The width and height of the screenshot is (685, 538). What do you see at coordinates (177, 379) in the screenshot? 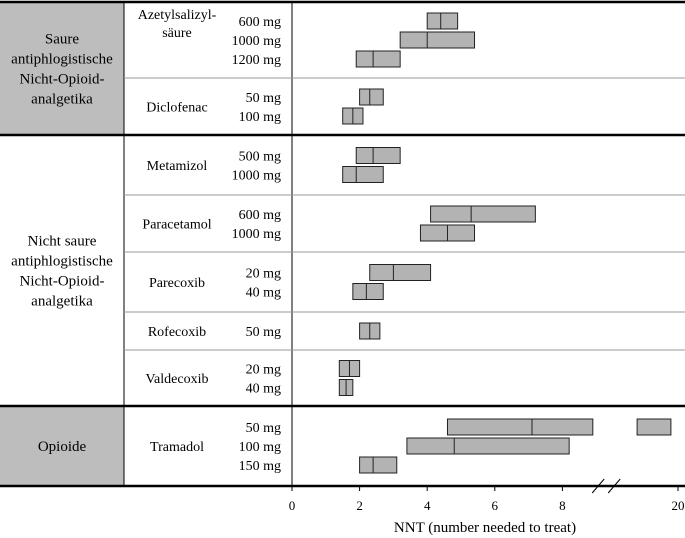
I see `drug-name: Valdecoxib` at bounding box center [177, 379].